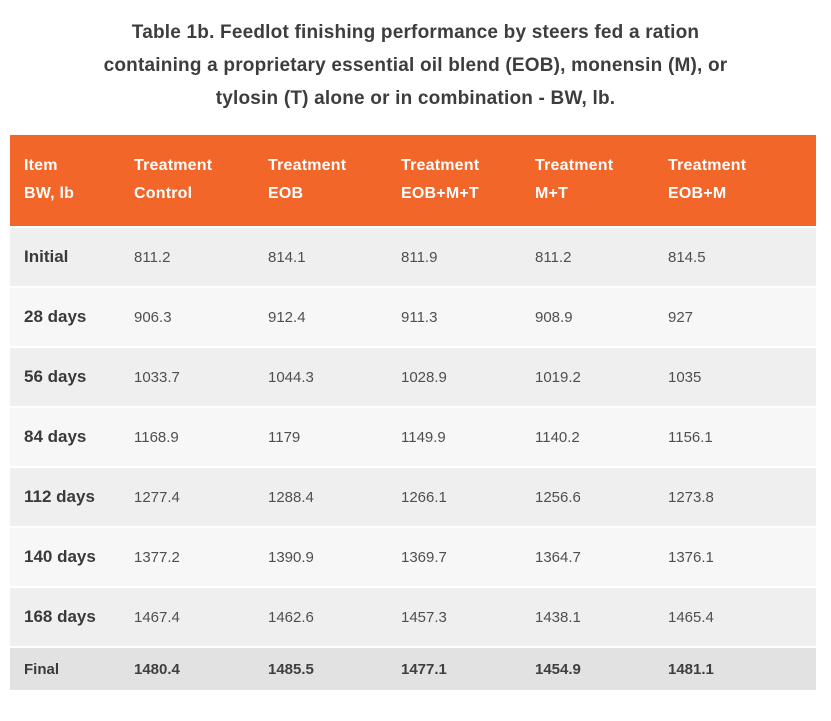 This screenshot has height=721, width=831. What do you see at coordinates (320, 258) in the screenshot?
I see `cell-value: 814.1` at bounding box center [320, 258].